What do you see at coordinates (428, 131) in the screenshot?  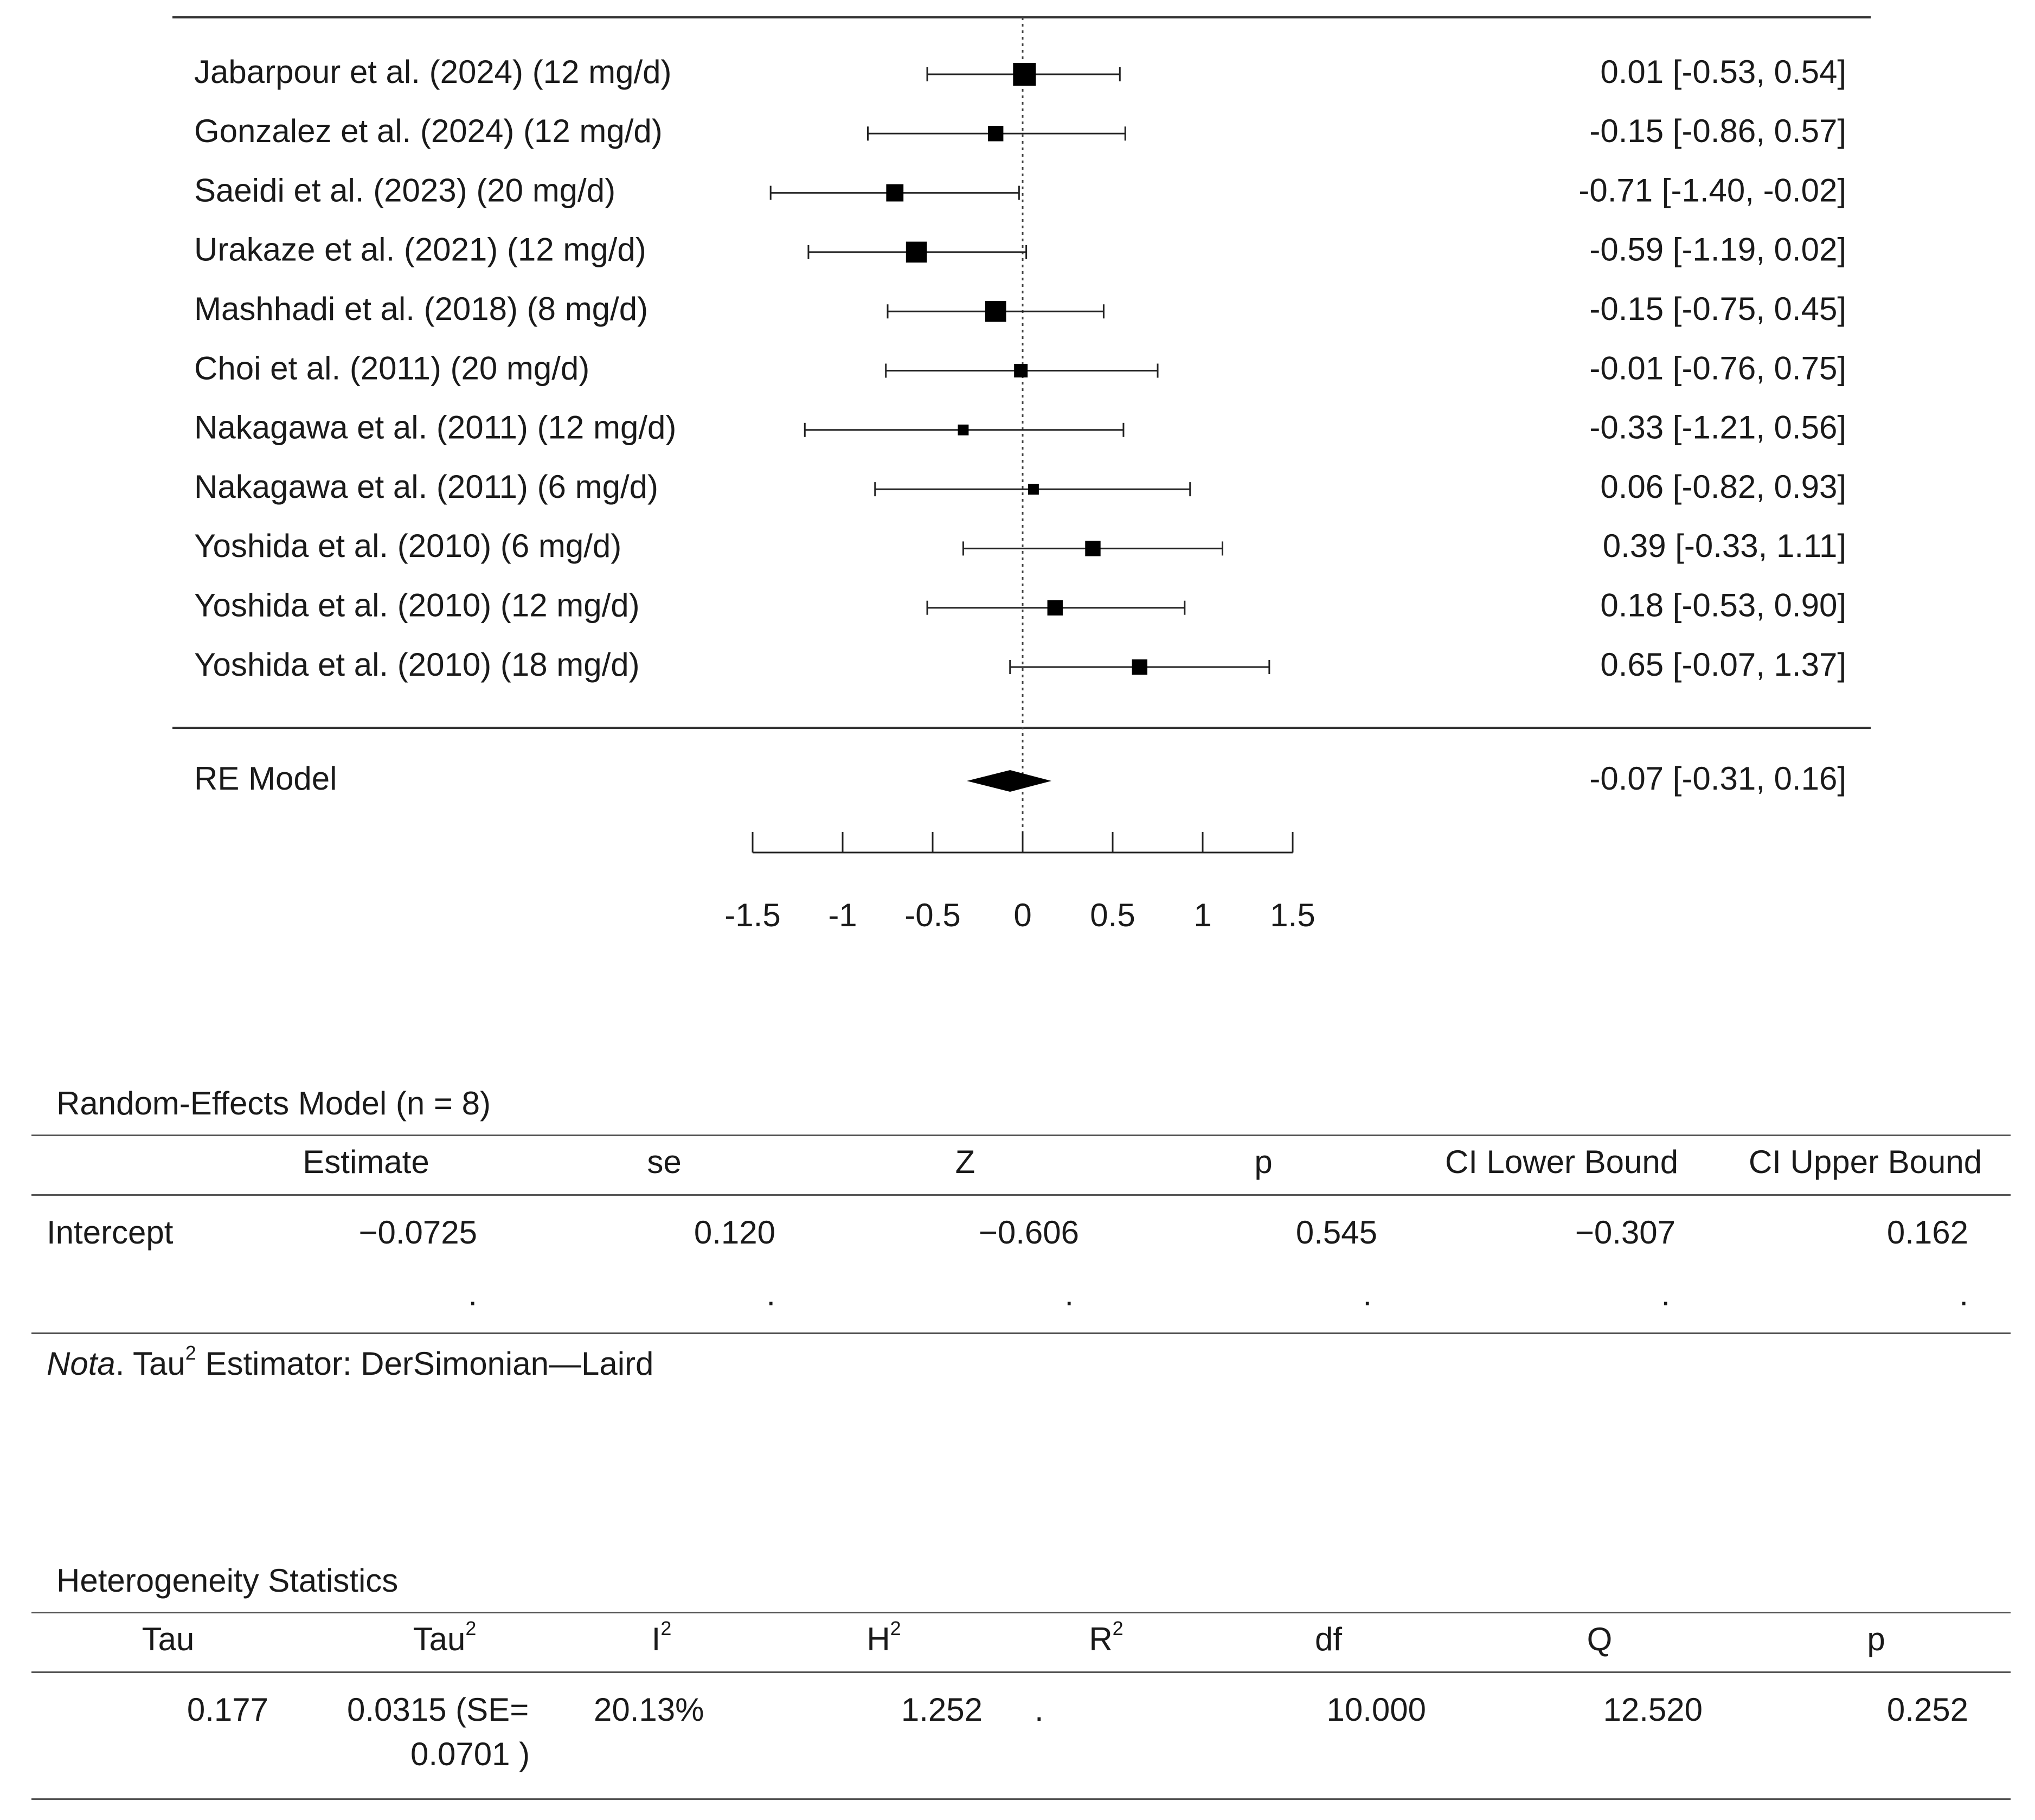 I see `study-label: Gonzalez et al. (2024) (12 mg/d)` at bounding box center [428, 131].